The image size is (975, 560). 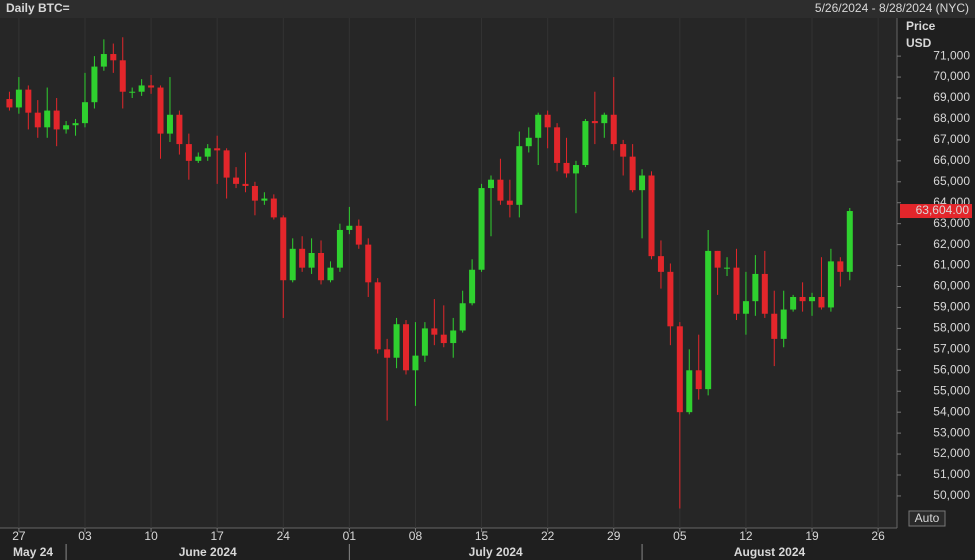 What do you see at coordinates (878, 536) in the screenshot?
I see `x-tick-label: 26` at bounding box center [878, 536].